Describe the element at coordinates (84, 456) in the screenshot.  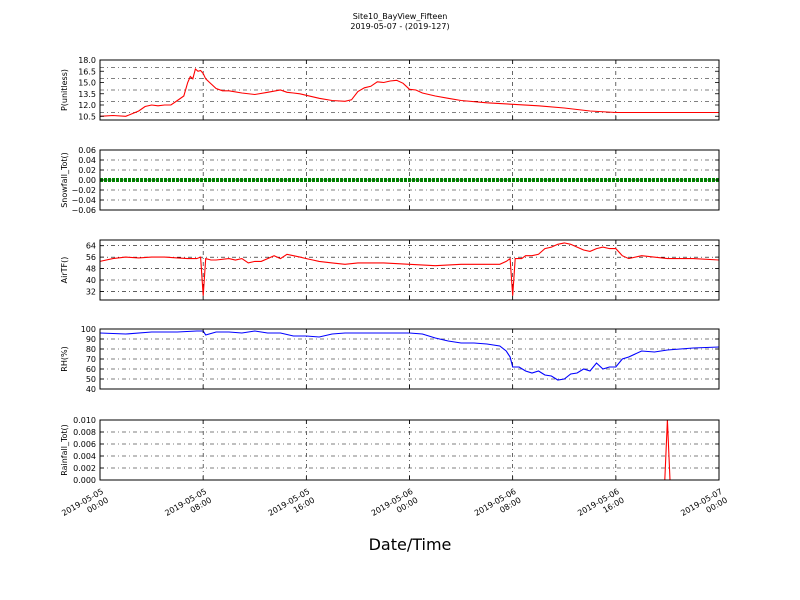
I see `y-tick-label: 0.004` at that location.